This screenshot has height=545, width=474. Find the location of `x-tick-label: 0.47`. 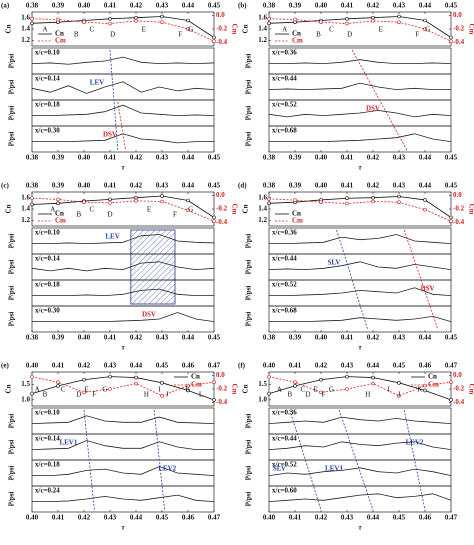

x-tick-label: 0.47 is located at coordinates (214, 518).